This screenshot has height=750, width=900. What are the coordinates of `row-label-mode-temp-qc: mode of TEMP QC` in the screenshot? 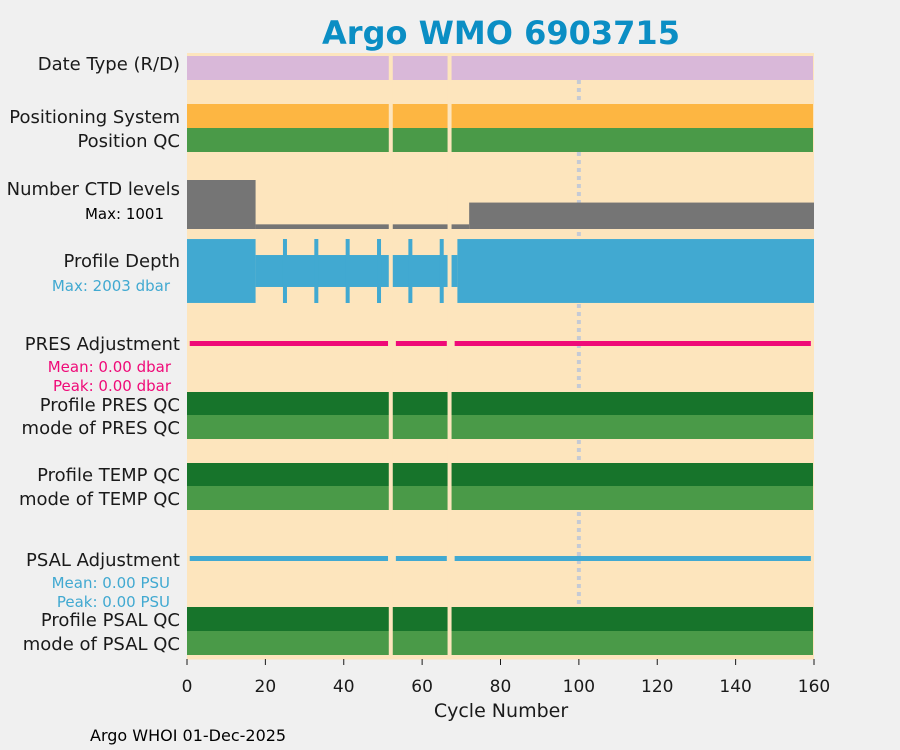 It's located at (99, 499).